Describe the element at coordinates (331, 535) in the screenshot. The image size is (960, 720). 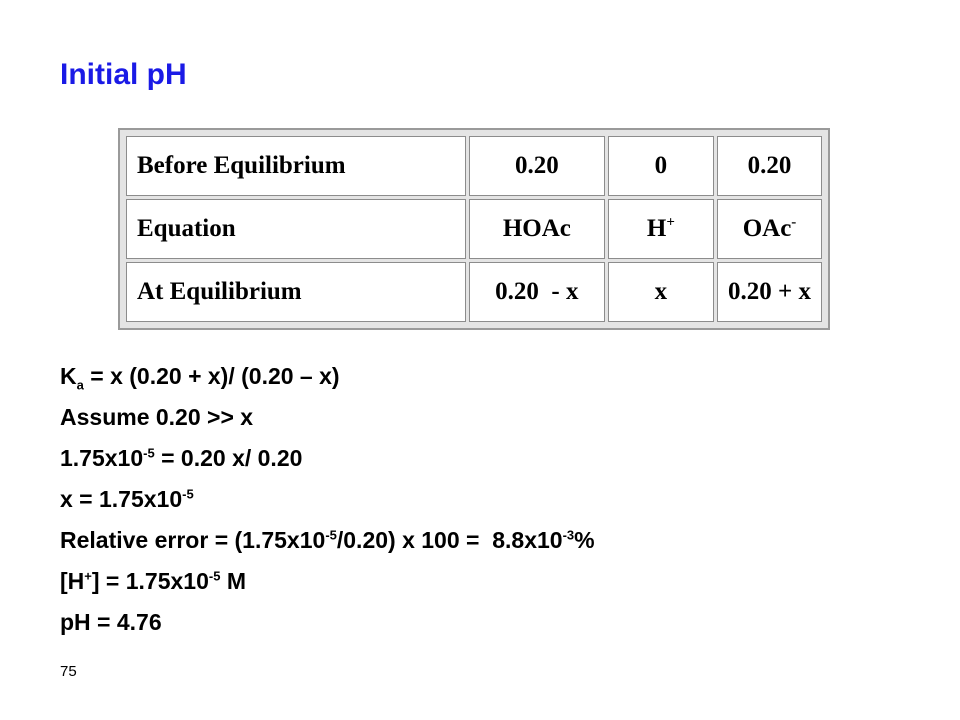
I see `rel-error-exp1: -5` at that location.